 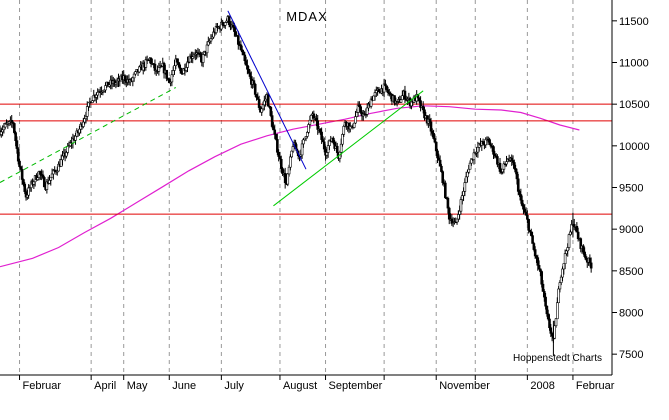 What do you see at coordinates (631, 355) in the screenshot?
I see `y-tick-label: 7500` at bounding box center [631, 355].